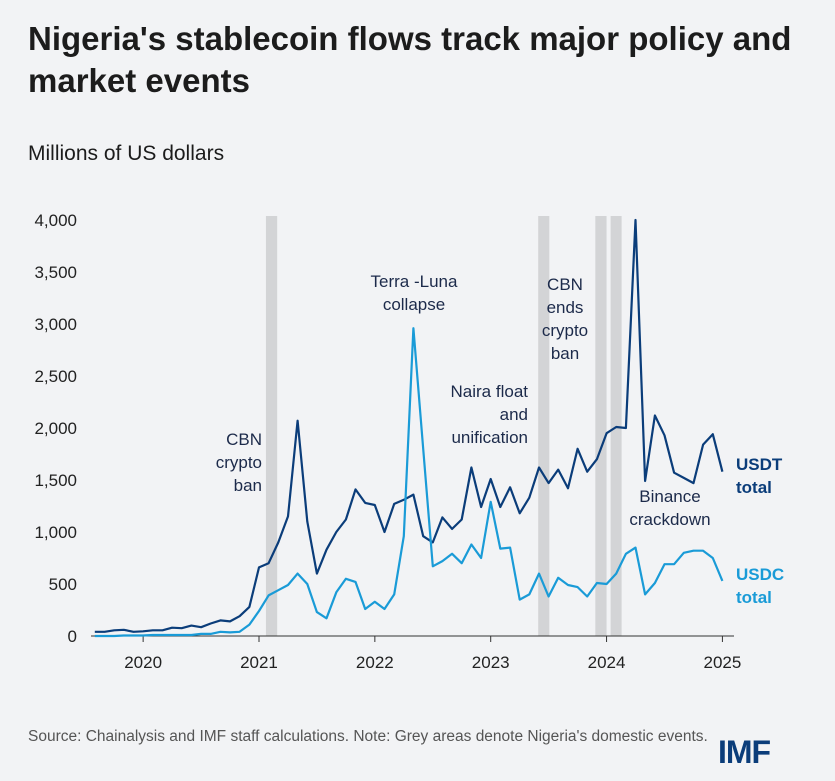 This screenshot has width=835, height=781. What do you see at coordinates (744, 752) in the screenshot?
I see `logo: IMF` at bounding box center [744, 752].